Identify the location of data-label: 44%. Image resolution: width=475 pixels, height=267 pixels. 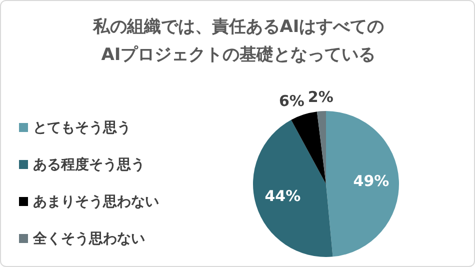
(282, 196).